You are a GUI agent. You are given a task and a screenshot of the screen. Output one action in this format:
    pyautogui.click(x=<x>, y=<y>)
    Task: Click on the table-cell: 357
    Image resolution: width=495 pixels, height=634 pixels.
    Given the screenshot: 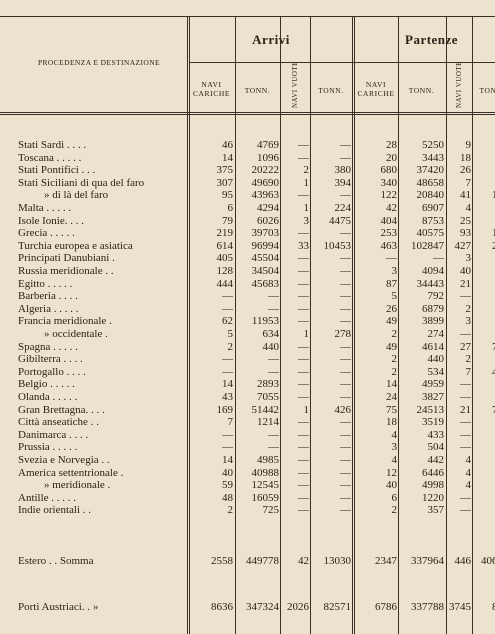 What is the action you would take?
    pyautogui.click(x=436, y=510)
    